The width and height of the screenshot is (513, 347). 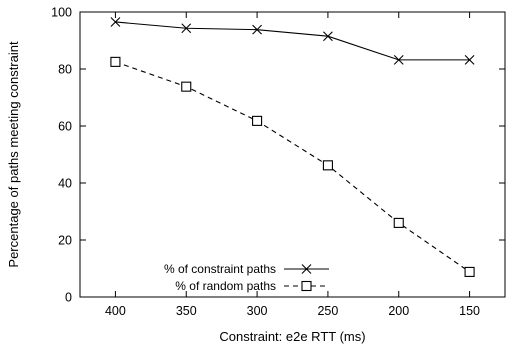 What do you see at coordinates (65, 184) in the screenshot?
I see `y-tick-label: 40` at bounding box center [65, 184].